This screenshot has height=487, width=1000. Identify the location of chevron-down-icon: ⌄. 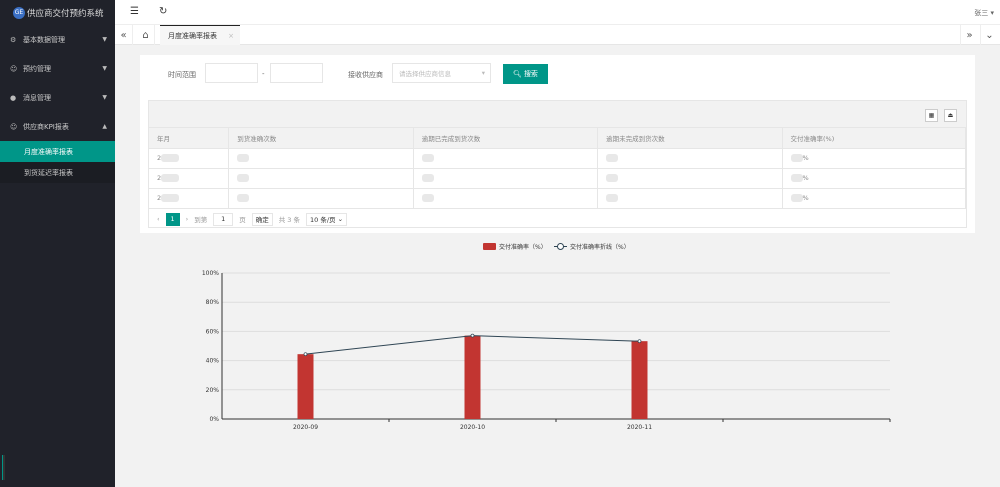
(340, 219).